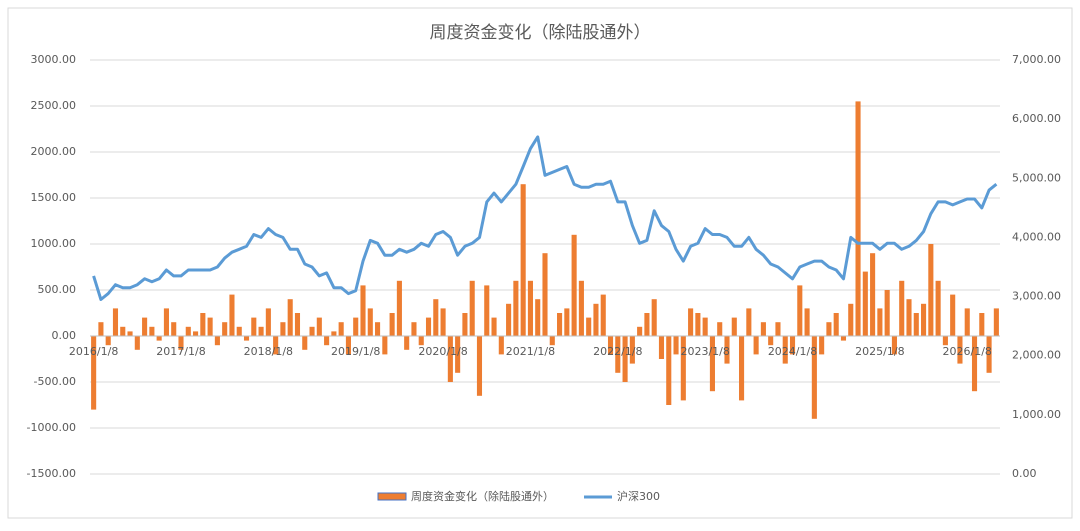 This screenshot has height=531, width=1080. I want to click on y-tick-label: 3000.00, so click(54, 59).